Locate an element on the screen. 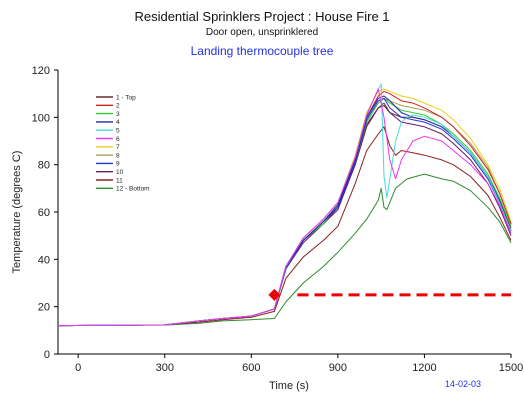 The image size is (524, 394). chart-subtitle: Door open, unsprinklered is located at coordinates (262, 32).